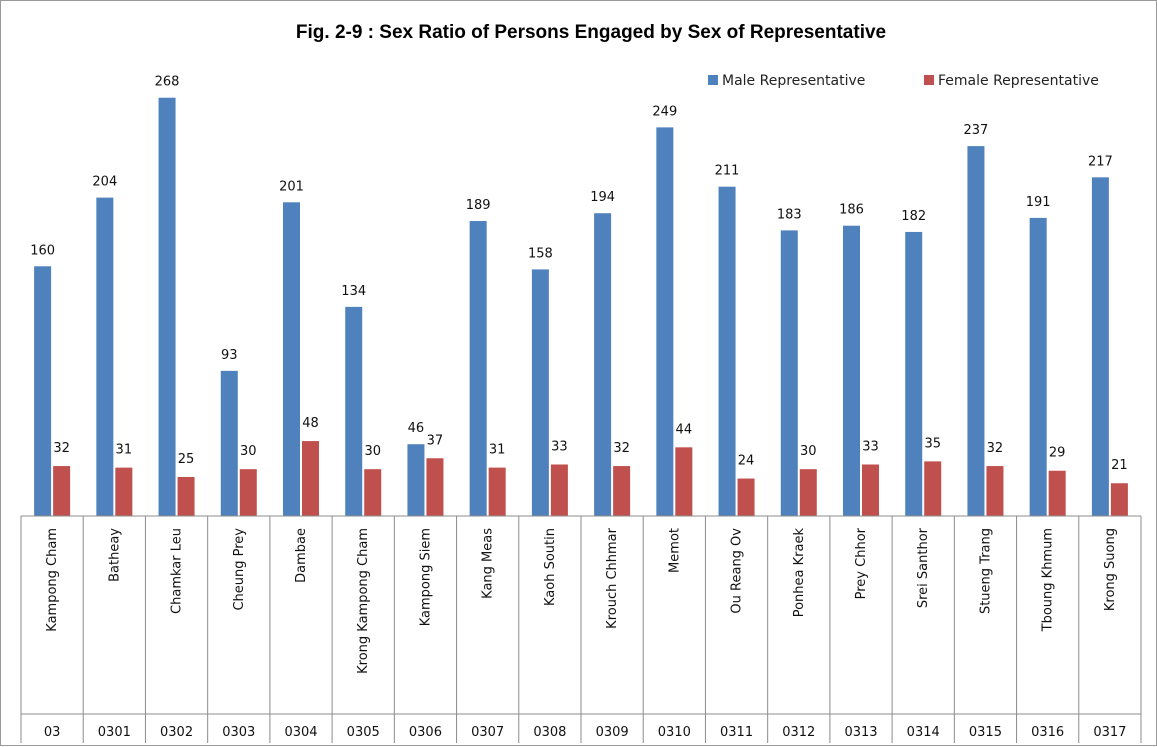  Describe the element at coordinates (425, 577) in the screenshot. I see `category-label: Kampong Siem` at that location.